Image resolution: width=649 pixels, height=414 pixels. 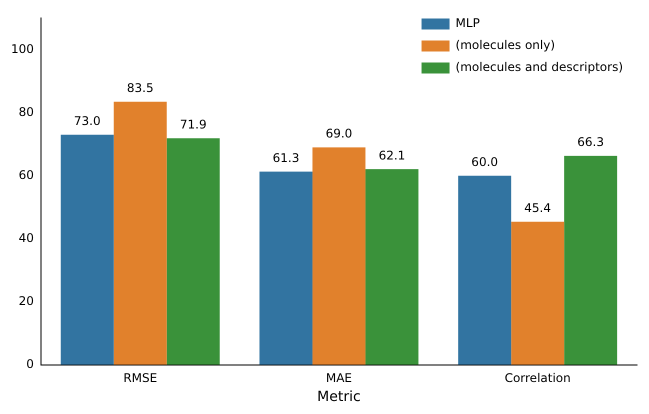 I want to click on legend-label: MLP, so click(x=468, y=23).